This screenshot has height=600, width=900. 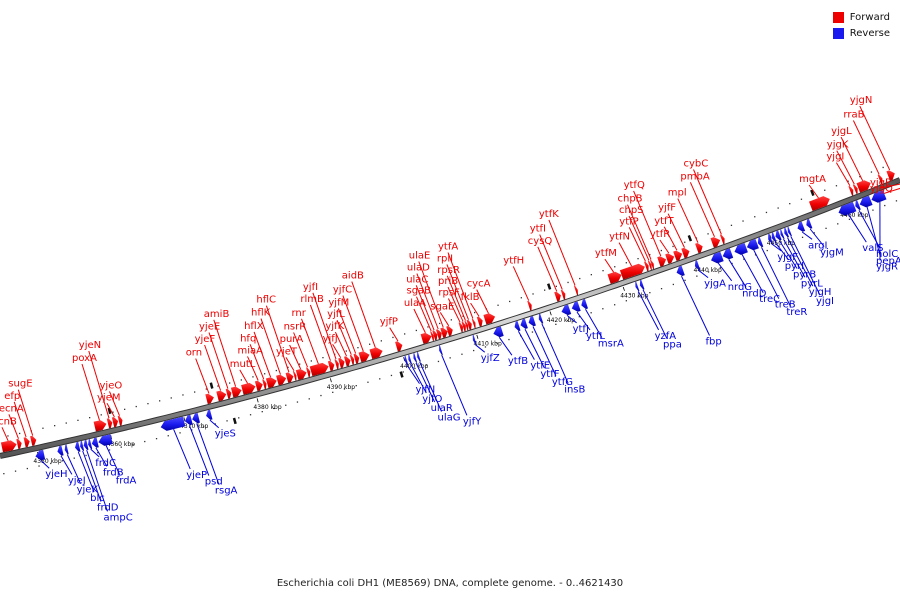 What do you see at coordinates (841, 131) in the screenshot?
I see `gene-label-yjgL: yjgL` at bounding box center [841, 131].